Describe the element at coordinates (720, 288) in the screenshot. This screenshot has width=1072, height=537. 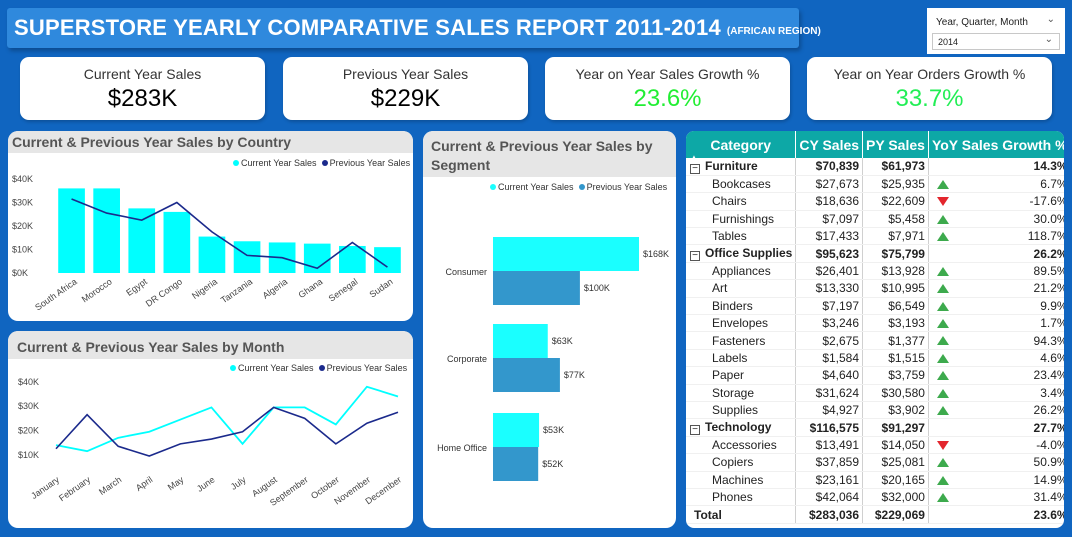
I see `category-name: Art` at that location.